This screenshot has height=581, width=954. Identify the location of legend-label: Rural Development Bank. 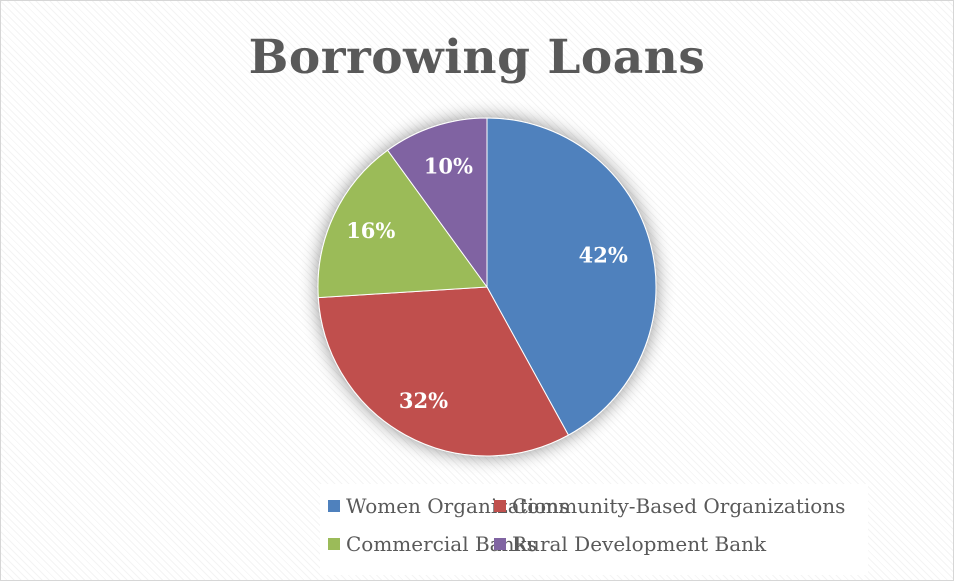
(639, 544).